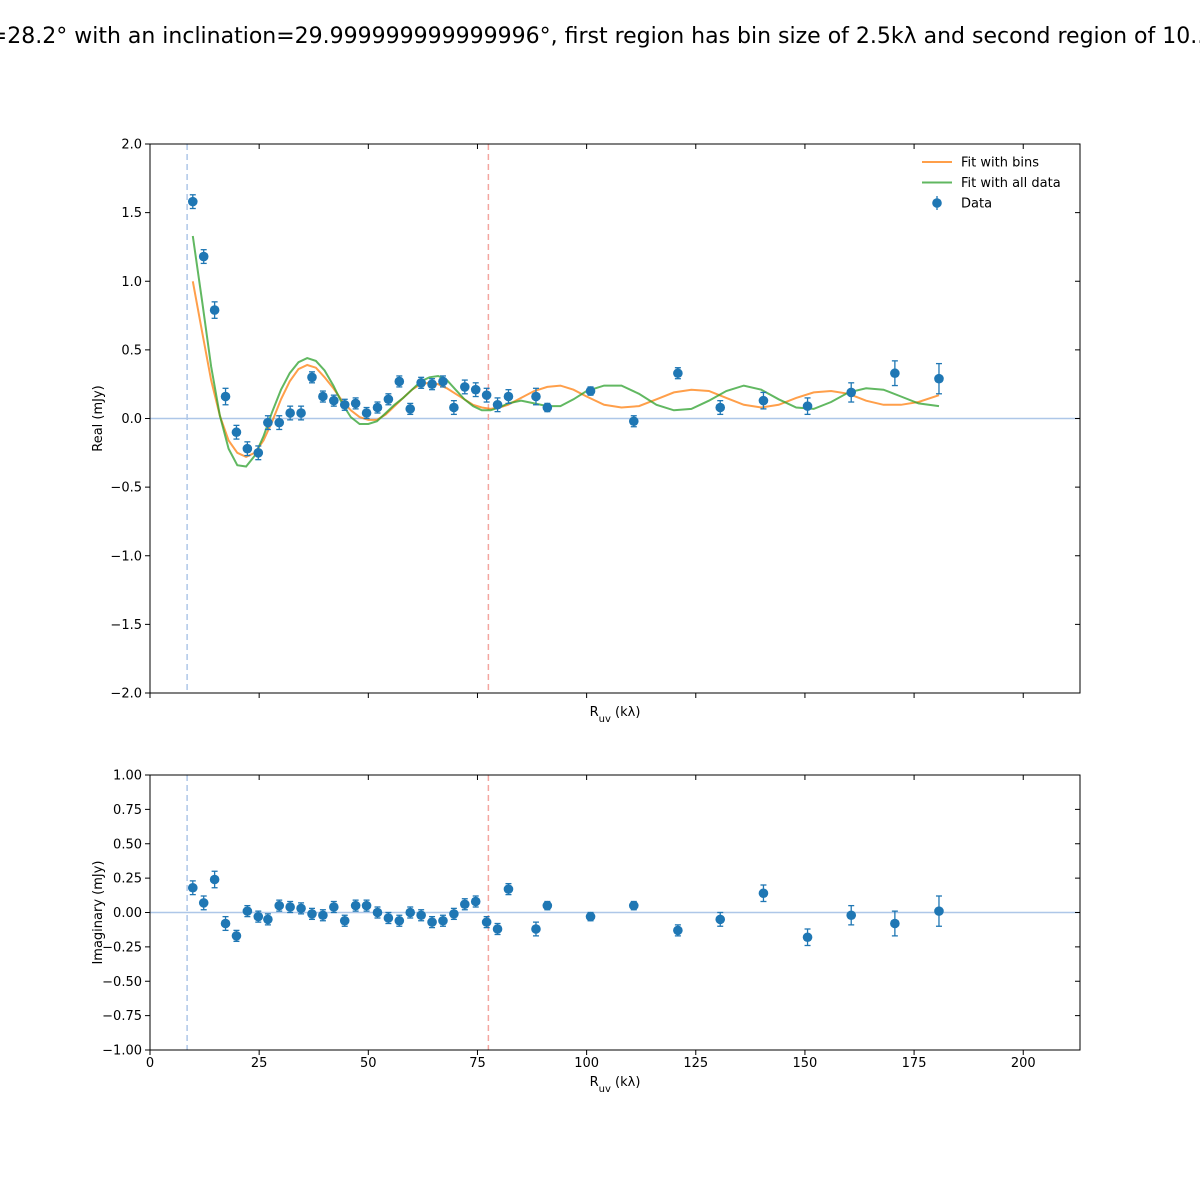 Image resolution: width=1200 pixels, height=1200 pixels. What do you see at coordinates (914, 1063) in the screenshot?
I see `x-tick-label: 175` at bounding box center [914, 1063].